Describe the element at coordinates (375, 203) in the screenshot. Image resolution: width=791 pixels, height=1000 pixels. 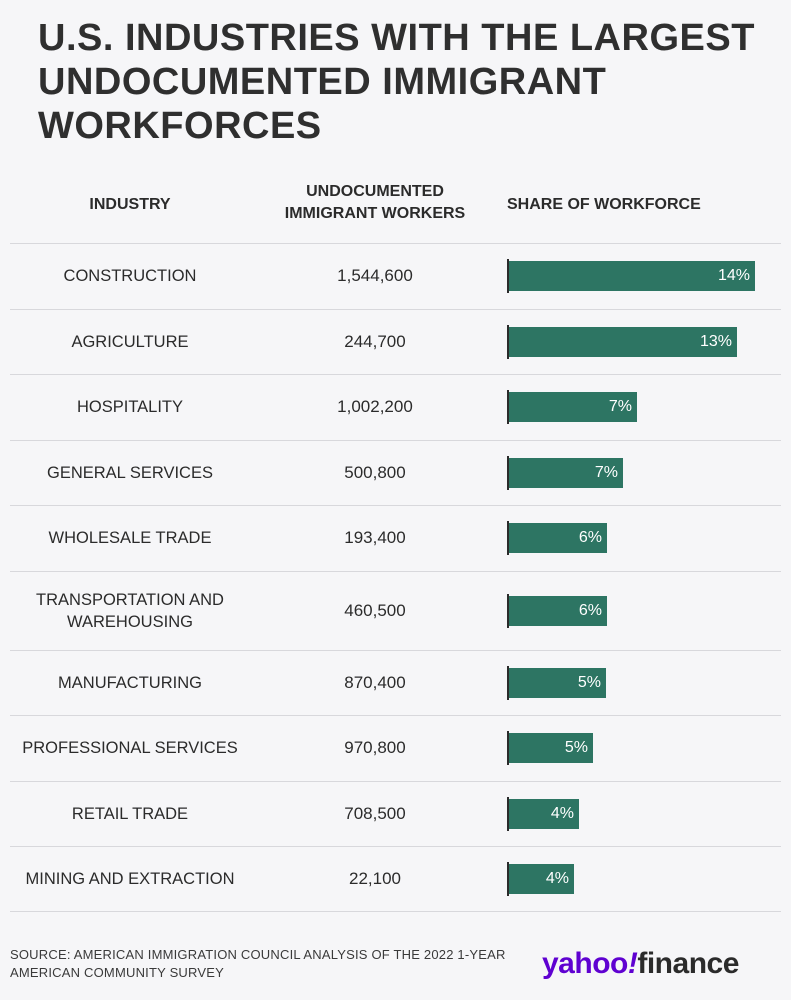
I see `header-workers: UNDOCUMENTED IMMIGRANT WORKERS` at that location.